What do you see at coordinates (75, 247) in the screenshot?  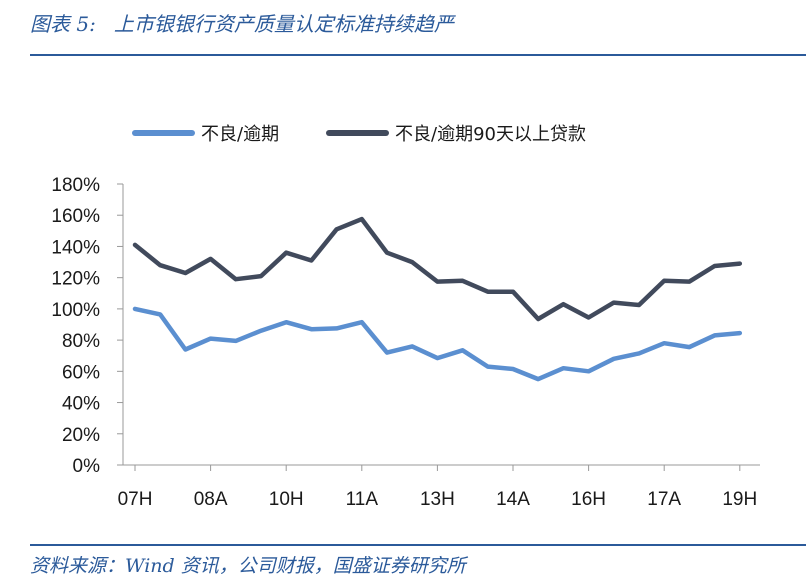 I see `y-tick-label: 140%` at bounding box center [75, 247].